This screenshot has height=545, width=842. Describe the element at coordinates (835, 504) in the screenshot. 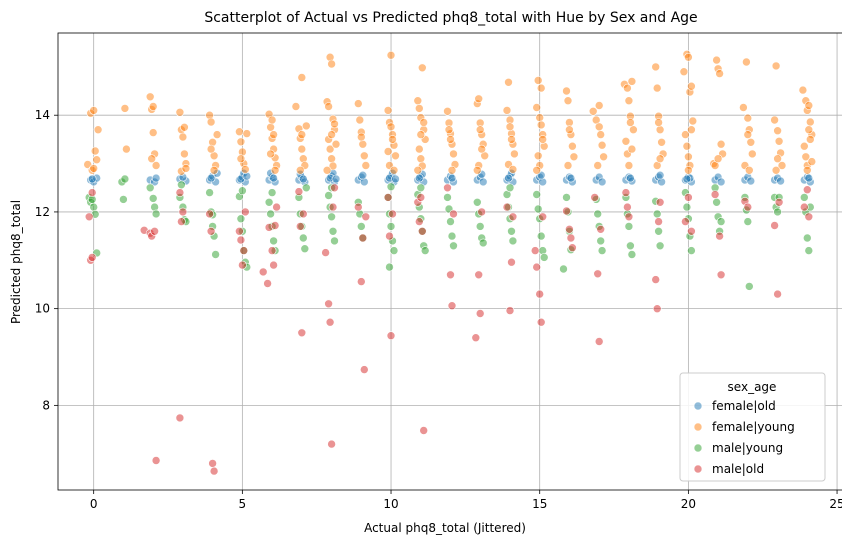

I see `x-tick-label: 25` at that location.